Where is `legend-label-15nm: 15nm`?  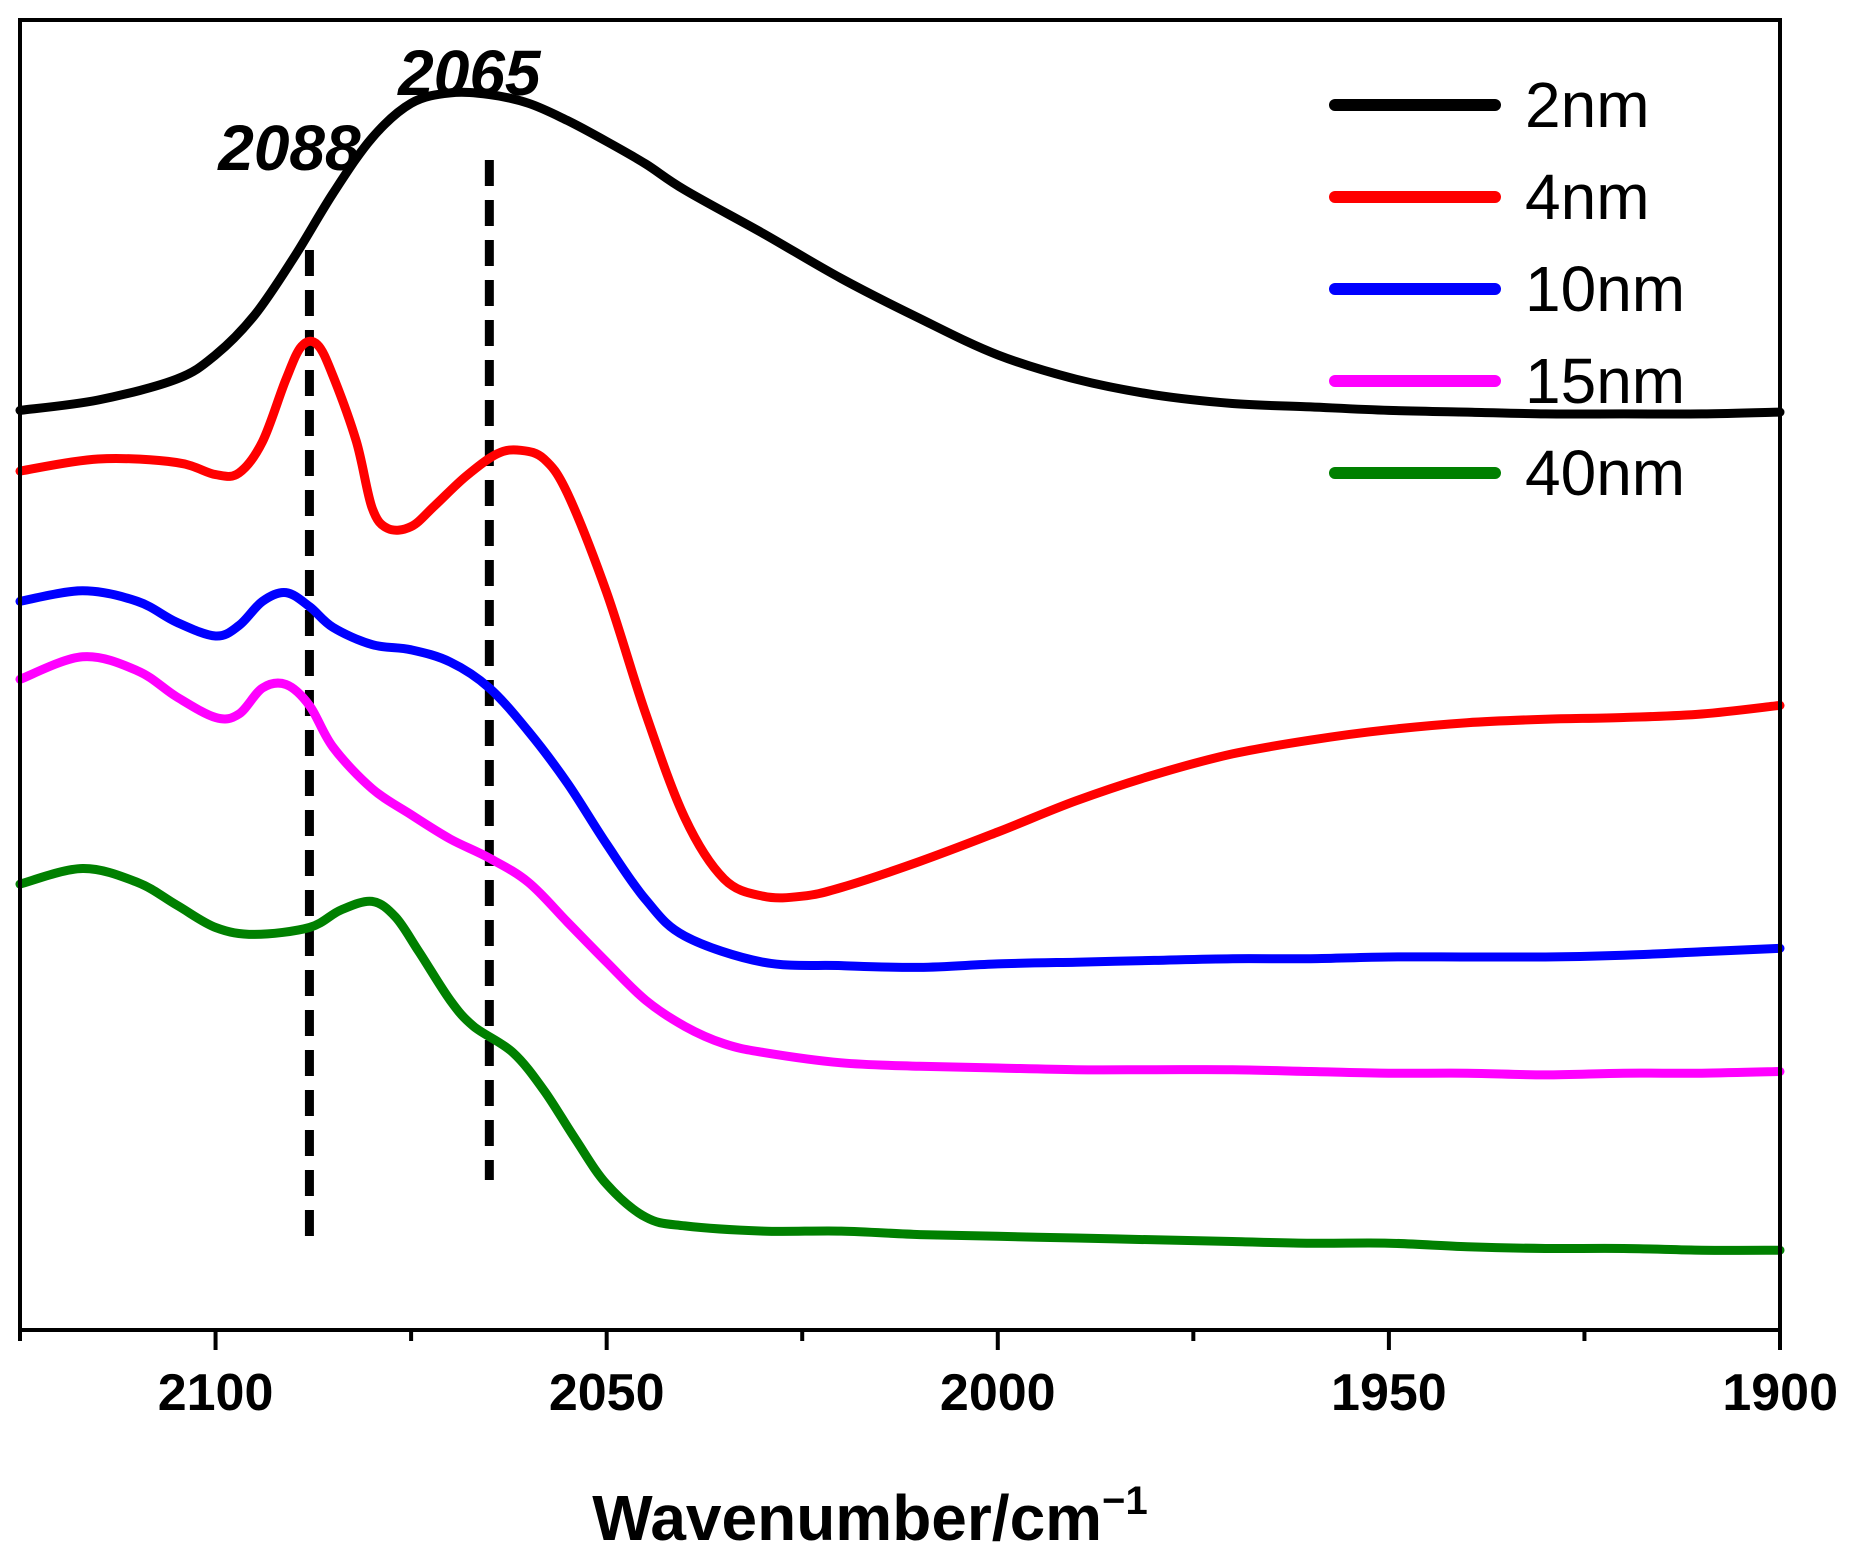
legend-label-15nm: 15nm is located at coordinates (1605, 381).